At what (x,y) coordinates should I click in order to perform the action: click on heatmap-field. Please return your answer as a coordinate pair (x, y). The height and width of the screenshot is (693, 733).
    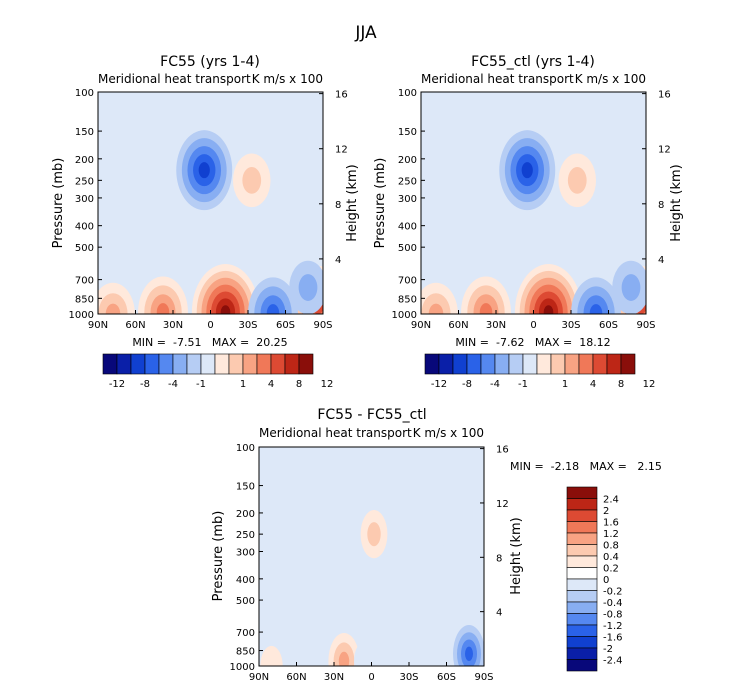
    Looking at the image, I should click on (210, 203).